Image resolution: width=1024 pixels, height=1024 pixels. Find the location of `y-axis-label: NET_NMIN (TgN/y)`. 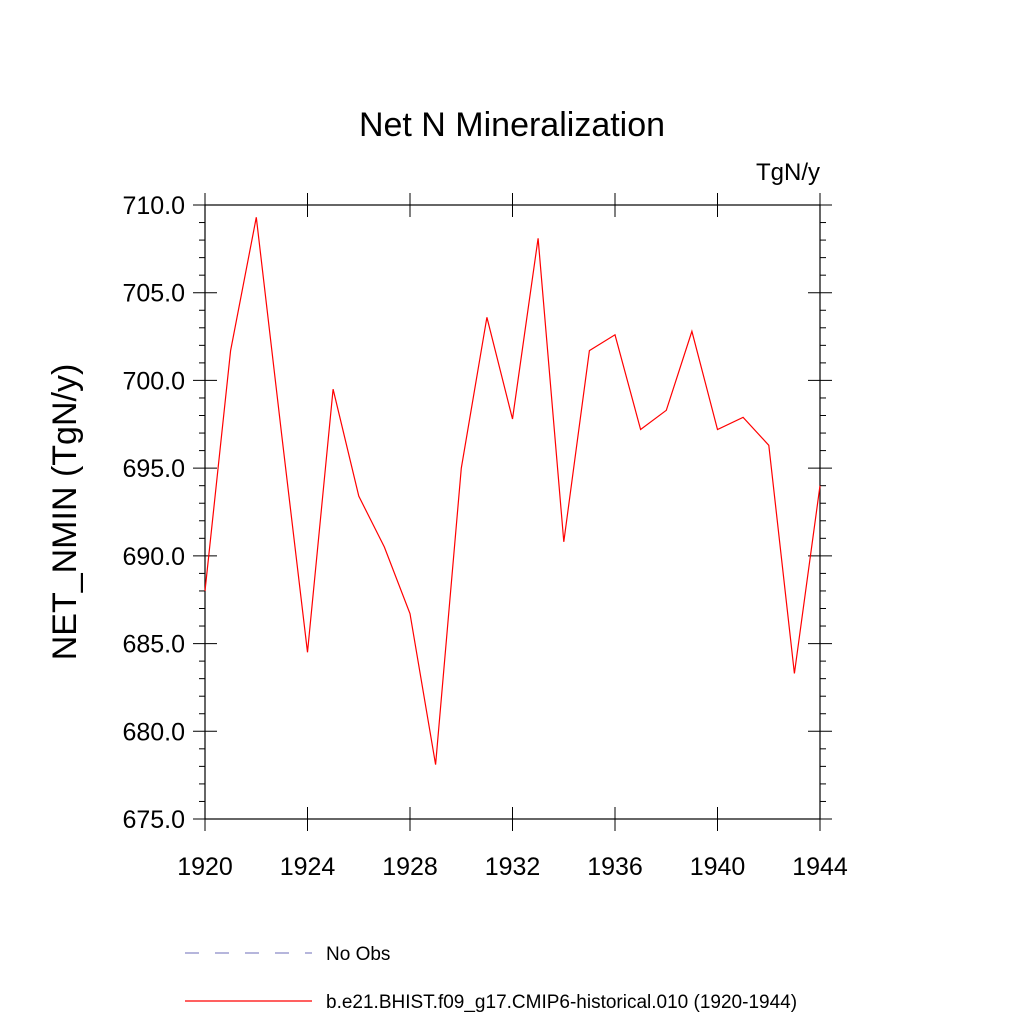

y-axis-label: NET_NMIN (TgN/y) is located at coordinates (65, 512).